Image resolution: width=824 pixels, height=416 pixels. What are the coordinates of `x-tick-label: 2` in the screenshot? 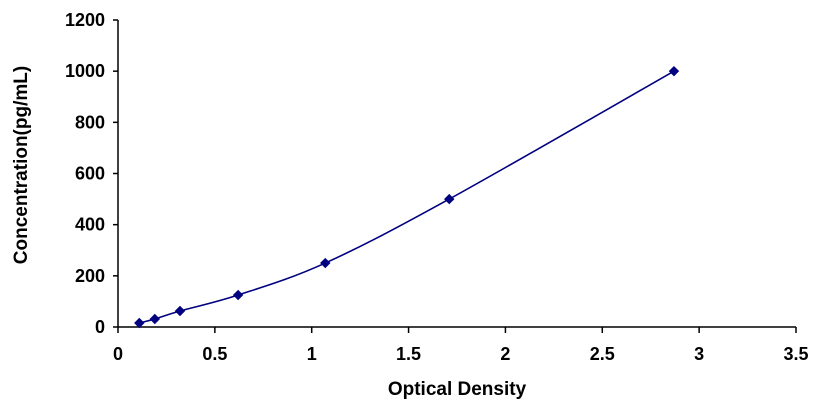 It's located at (505, 354).